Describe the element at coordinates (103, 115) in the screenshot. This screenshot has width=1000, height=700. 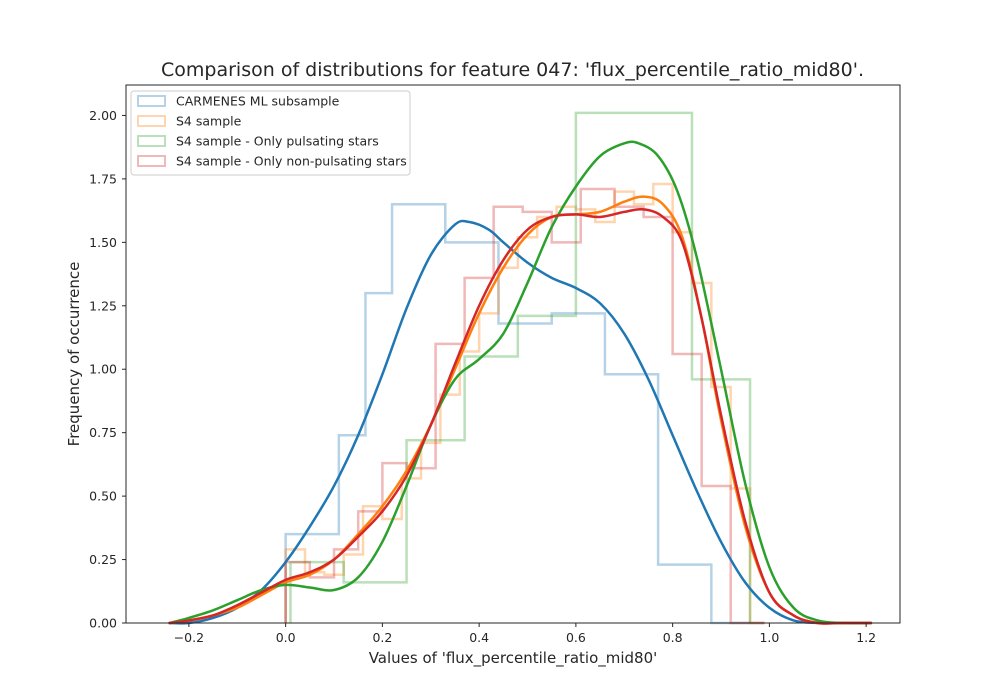
I see `y-tick-label: 2.00` at that location.